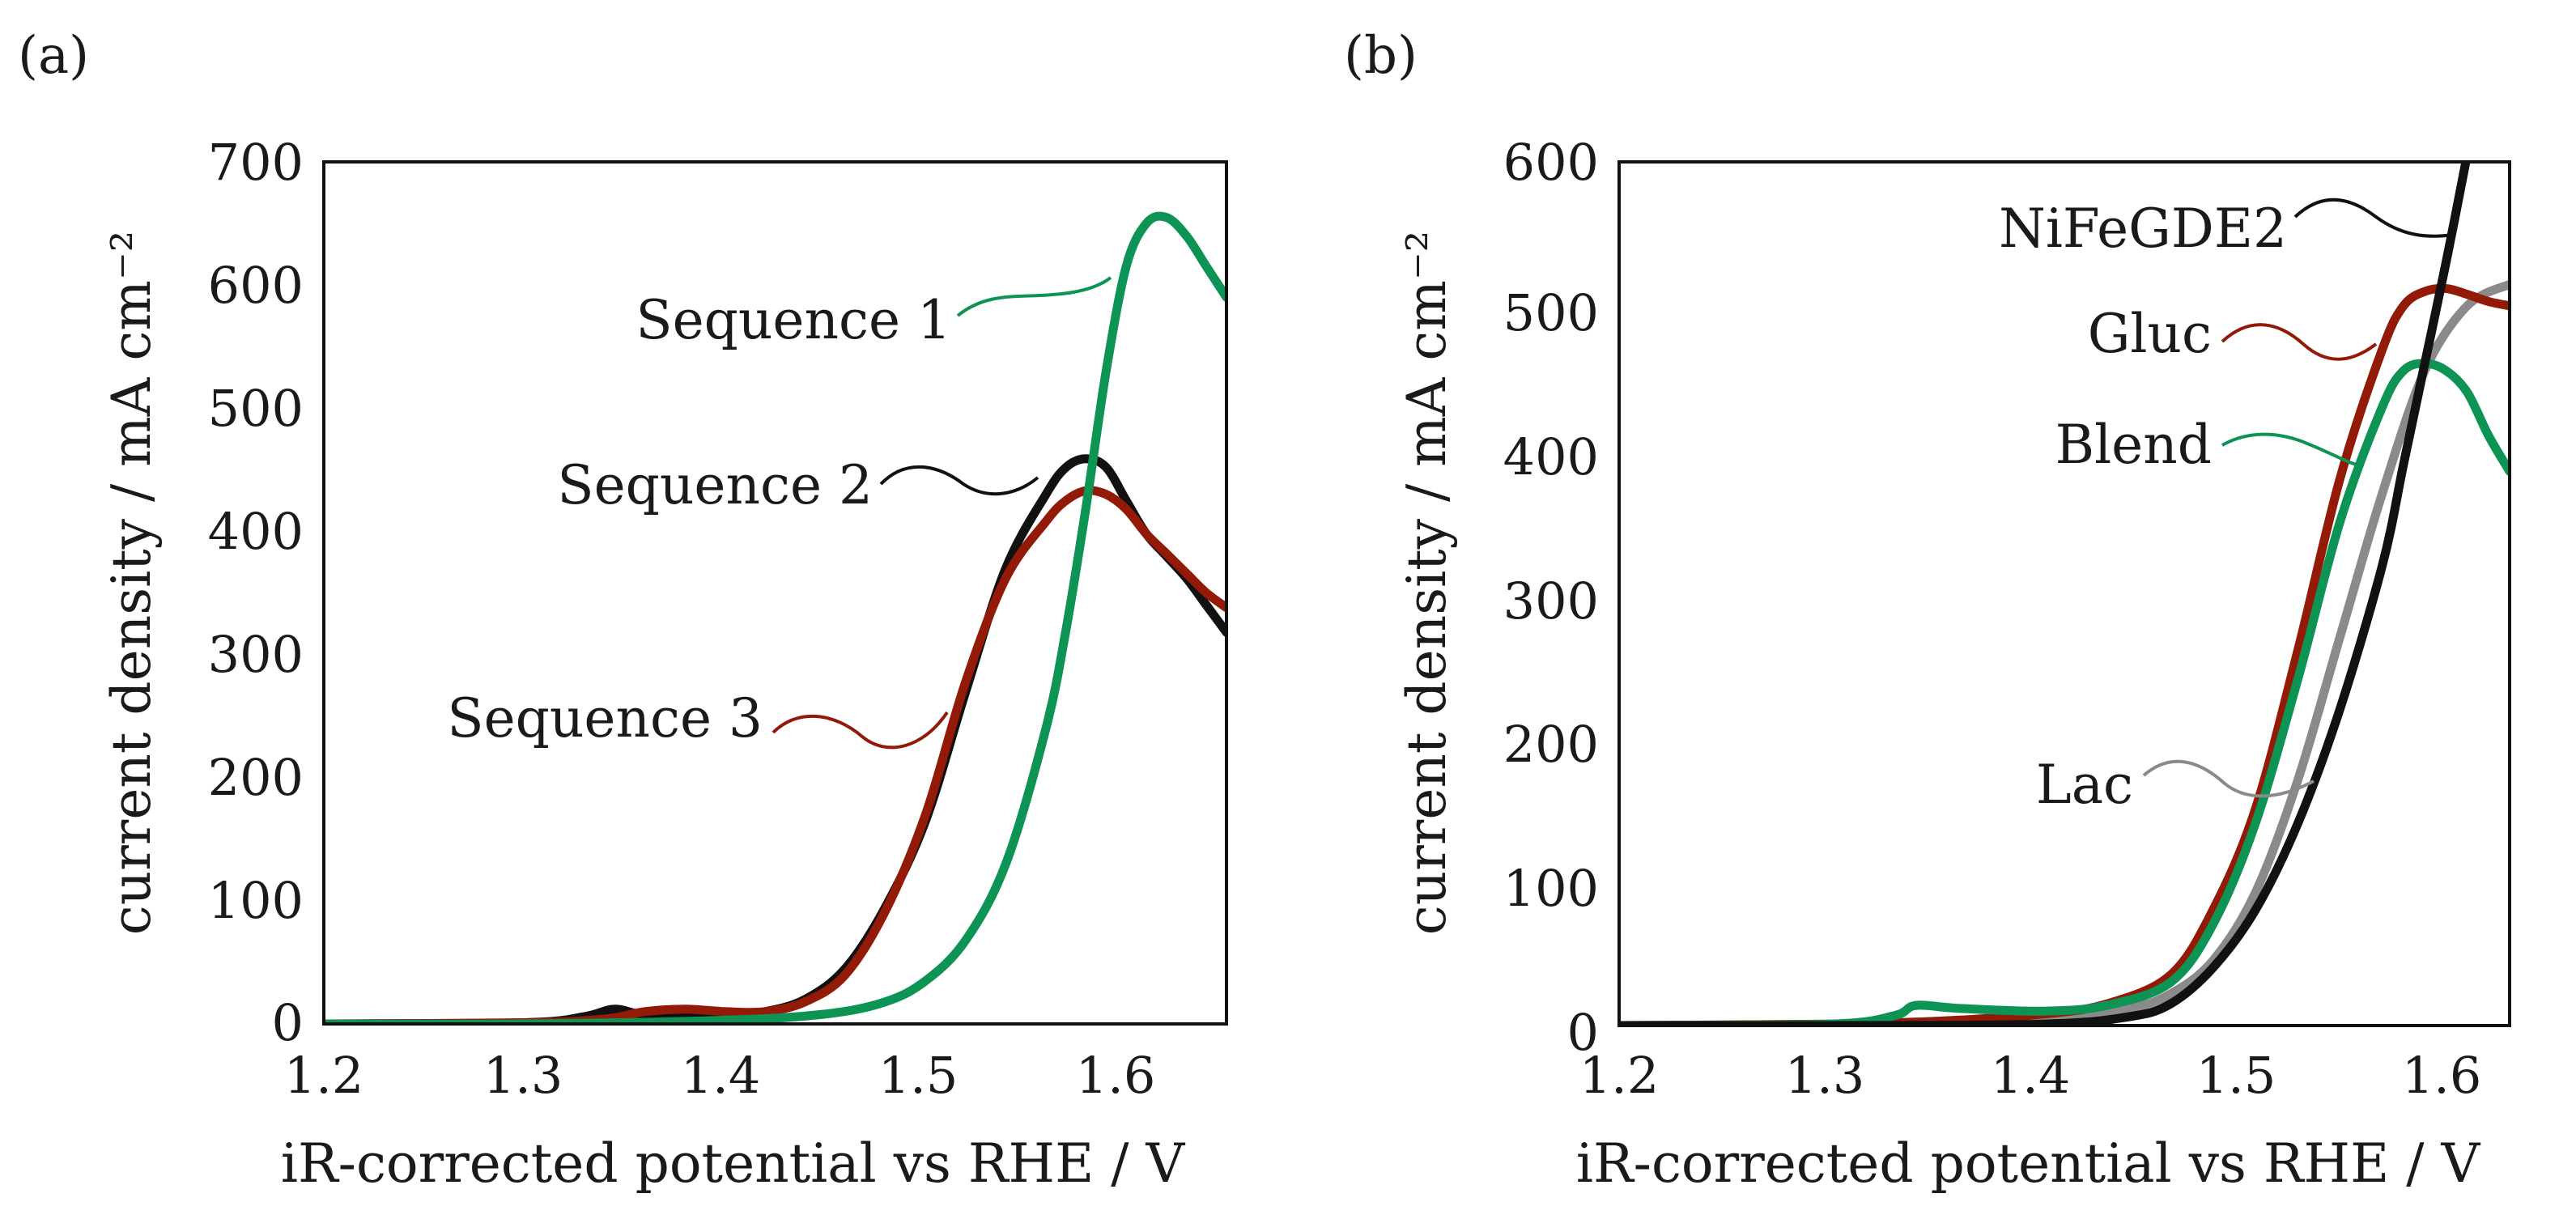 Image resolution: width=2576 pixels, height=1219 pixels. What do you see at coordinates (1381, 56) in the screenshot?
I see `panel-label-b: (b)` at bounding box center [1381, 56].